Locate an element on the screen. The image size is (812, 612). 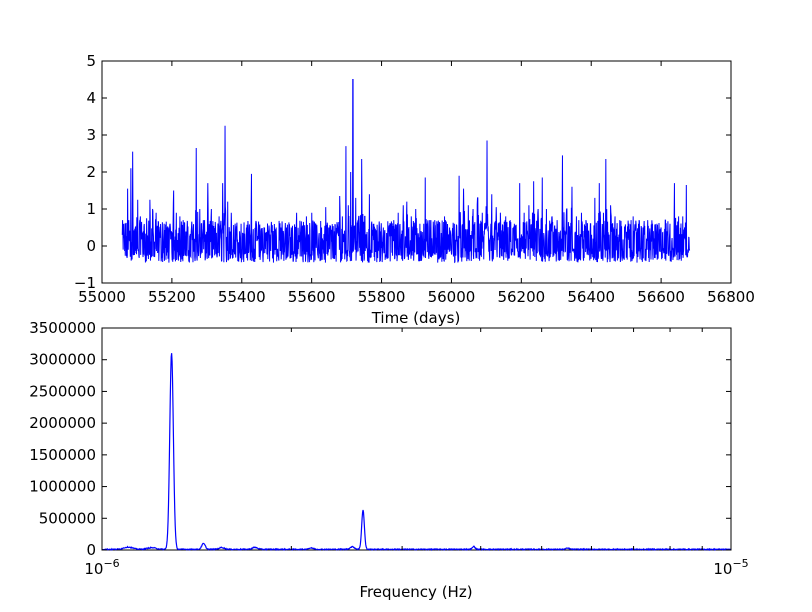
time-x-tick-label: 56800 is located at coordinates (731, 297).